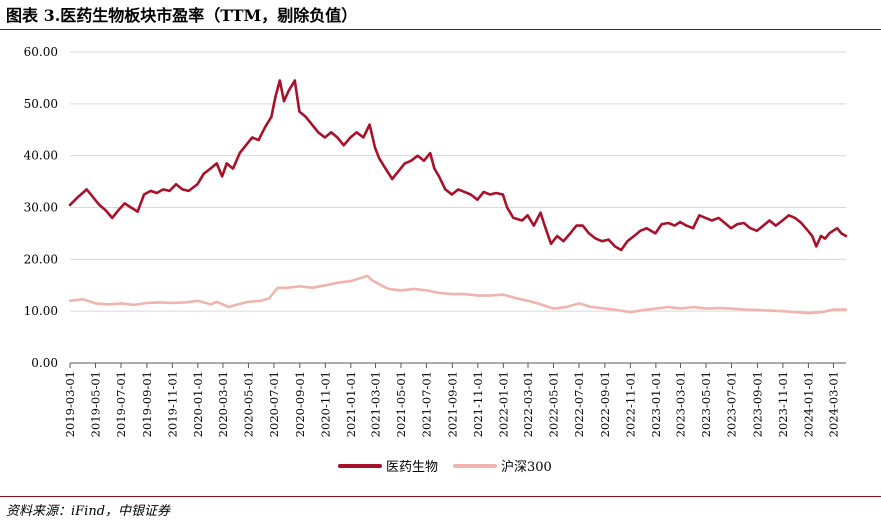  What do you see at coordinates (757, 404) in the screenshot?
I see `x-tick-label: 2023-09-01` at bounding box center [757, 404].